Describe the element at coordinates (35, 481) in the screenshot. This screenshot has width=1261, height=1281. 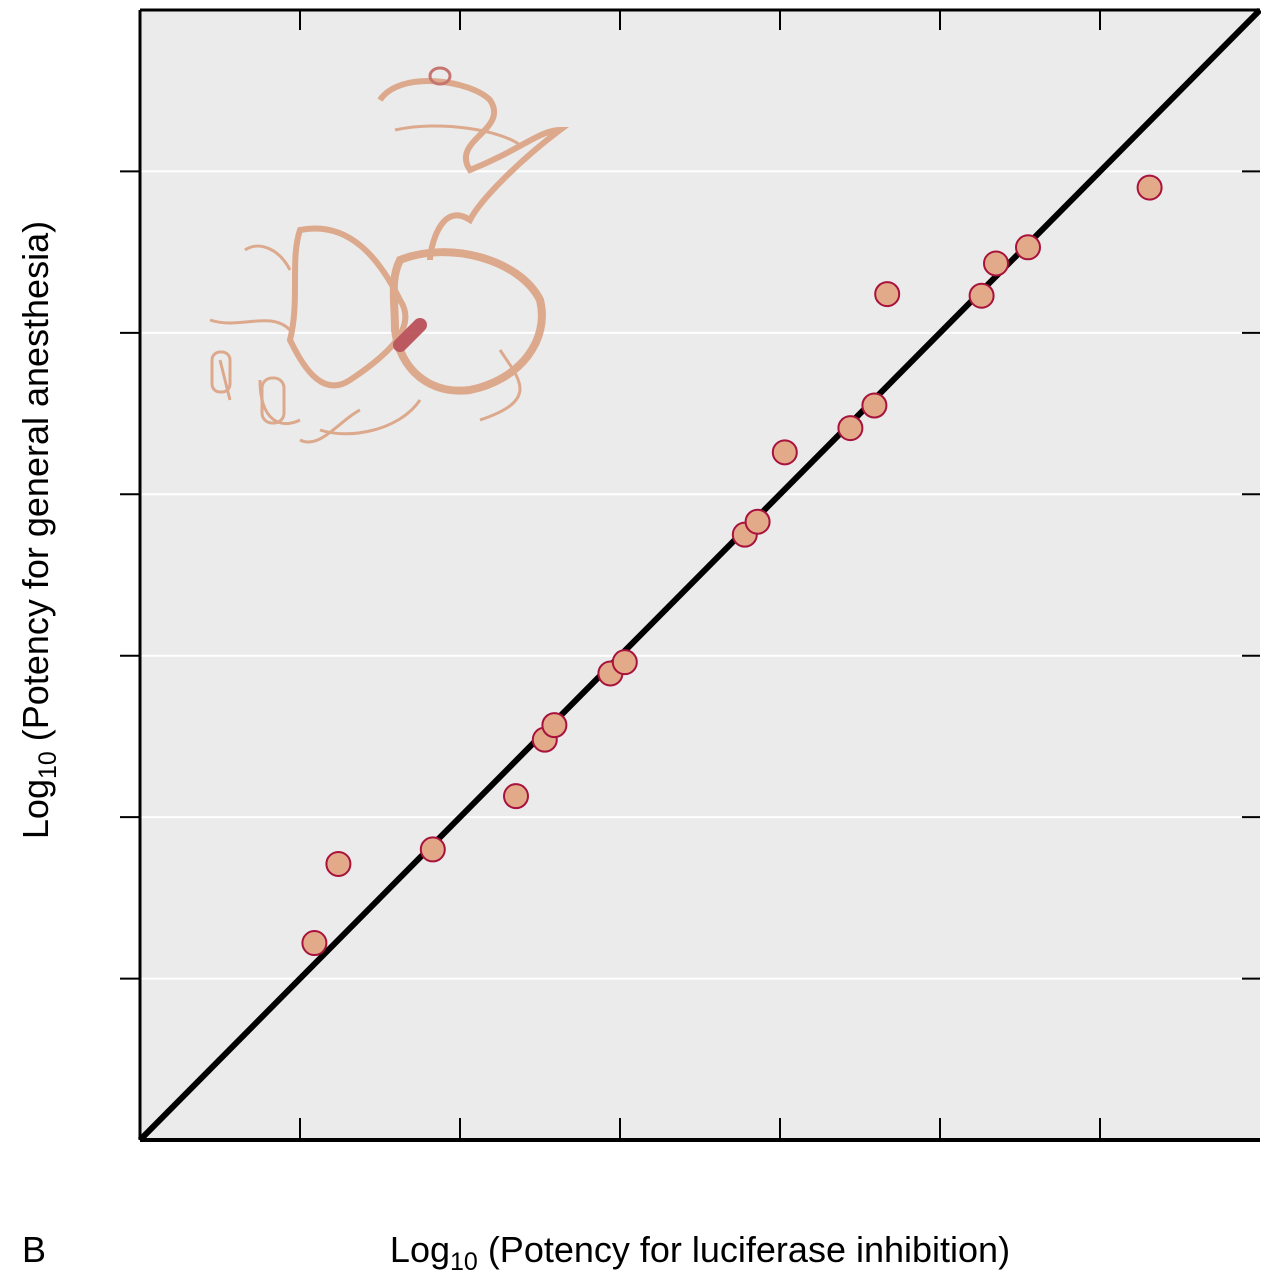
I see `y-label-text: (Potency for general anesthesia)` at that location.